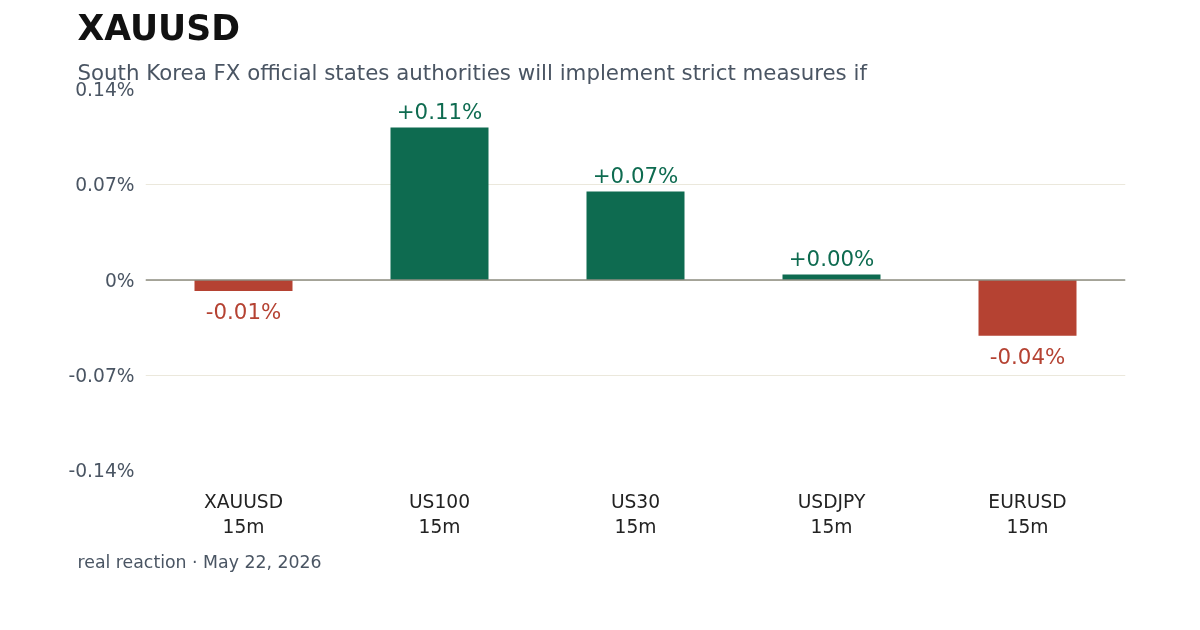 This screenshot has width=1200, height=630. I want to click on chart-title: XAUUSD, so click(158, 27).